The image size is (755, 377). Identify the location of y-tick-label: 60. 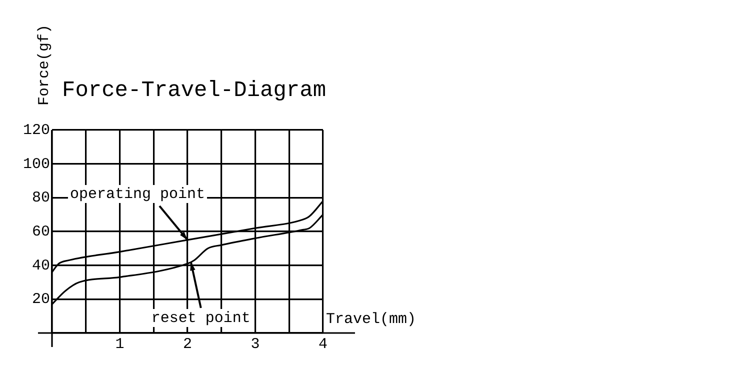
(41, 231).